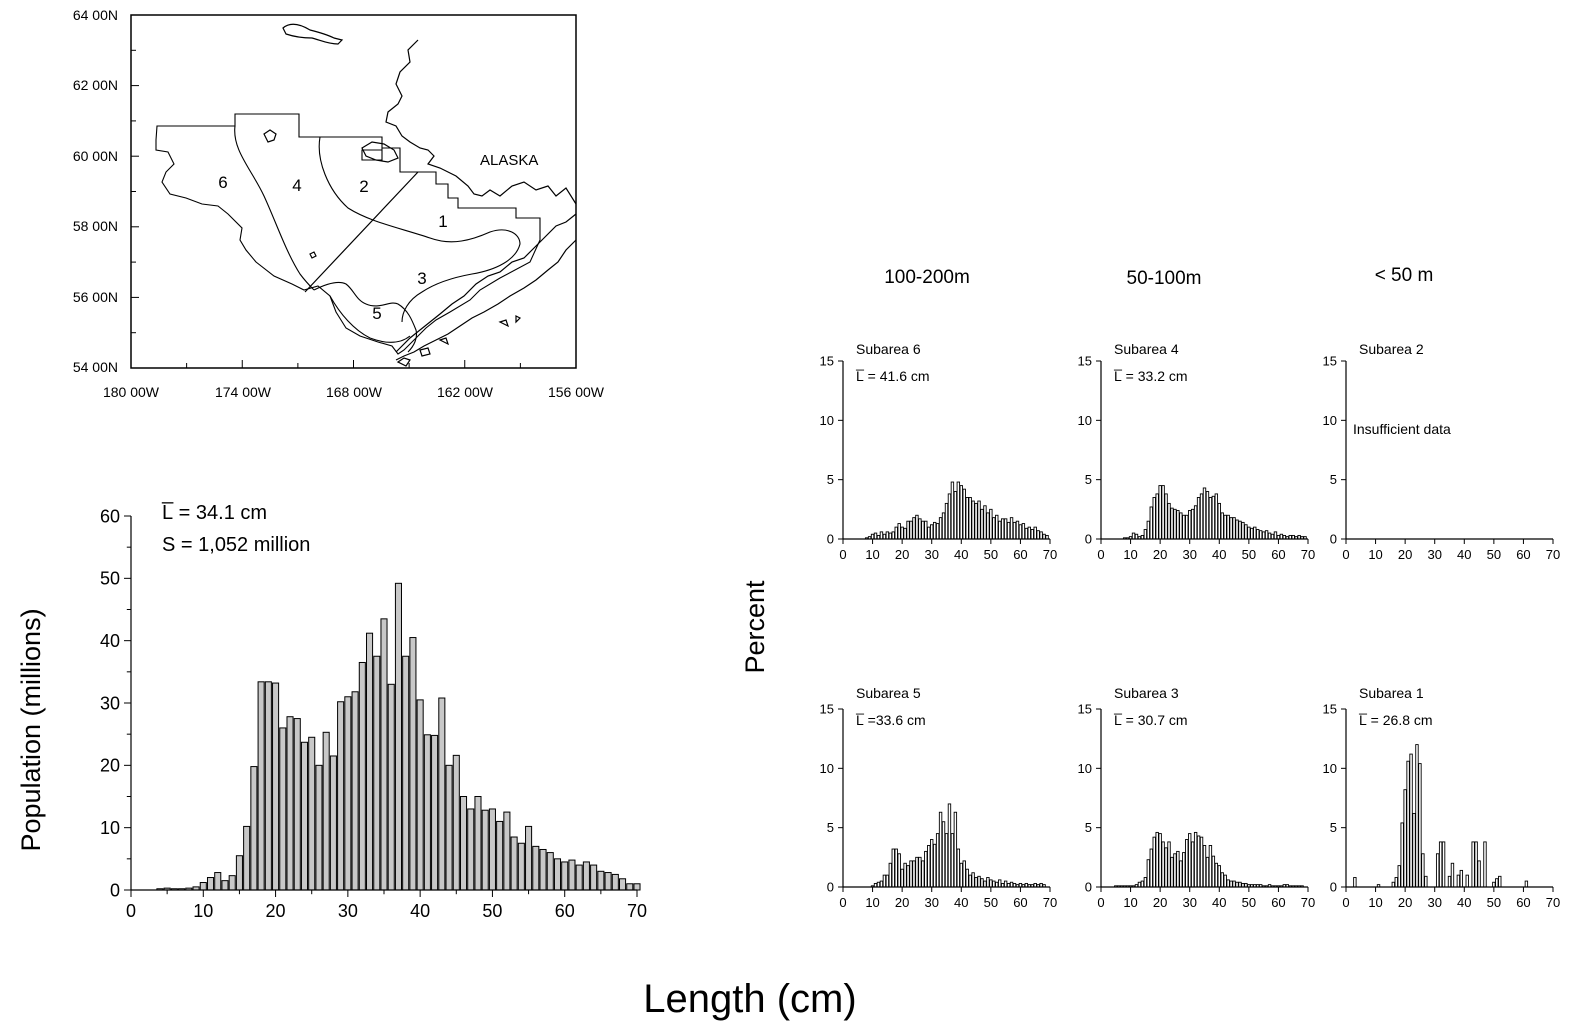 Image resolution: width=1572 pixels, height=1026 pixels. I want to click on x-tick-label: 70, so click(1308, 902).